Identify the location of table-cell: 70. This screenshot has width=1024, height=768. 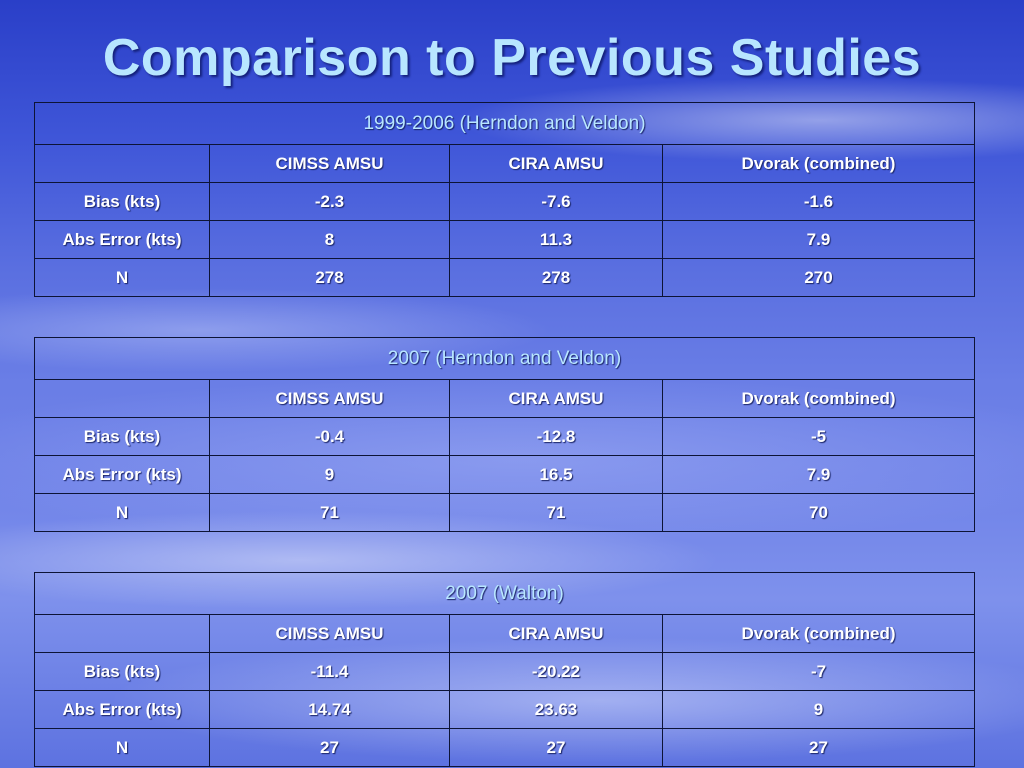
(818, 512).